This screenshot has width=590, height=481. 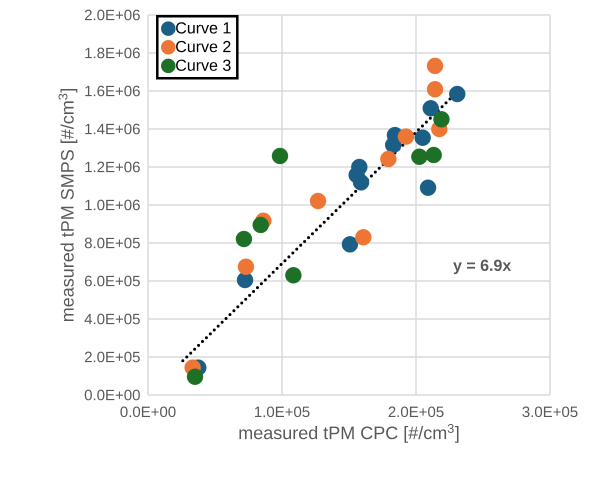 What do you see at coordinates (112, 395) in the screenshot?
I see `y-tick-label: 0.0E+00` at bounding box center [112, 395].